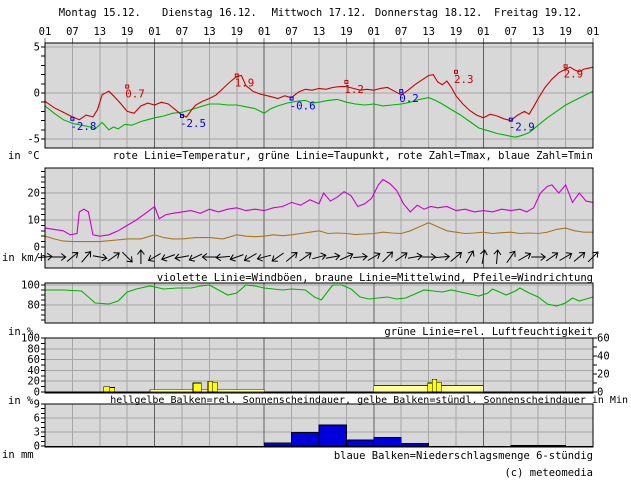 This screenshot has height=480, width=631. Describe the element at coordinates (319, 295) in the screenshot. I see `humidity-line` at that location.